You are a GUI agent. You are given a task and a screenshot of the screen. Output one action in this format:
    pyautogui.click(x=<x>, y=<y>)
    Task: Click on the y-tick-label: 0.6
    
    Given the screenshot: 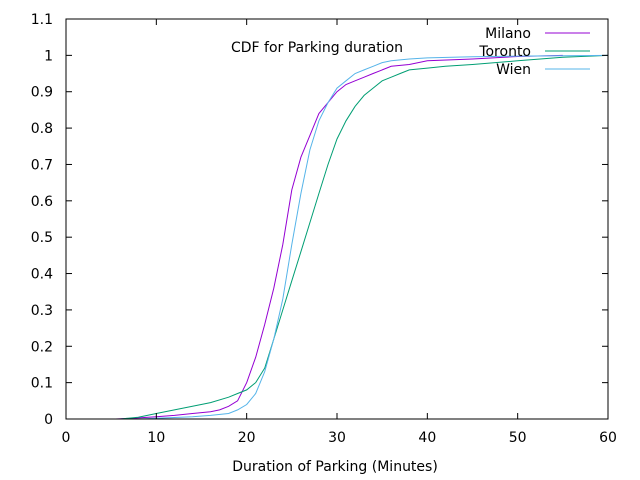 What is the action you would take?
    pyautogui.click(x=42, y=202)
    